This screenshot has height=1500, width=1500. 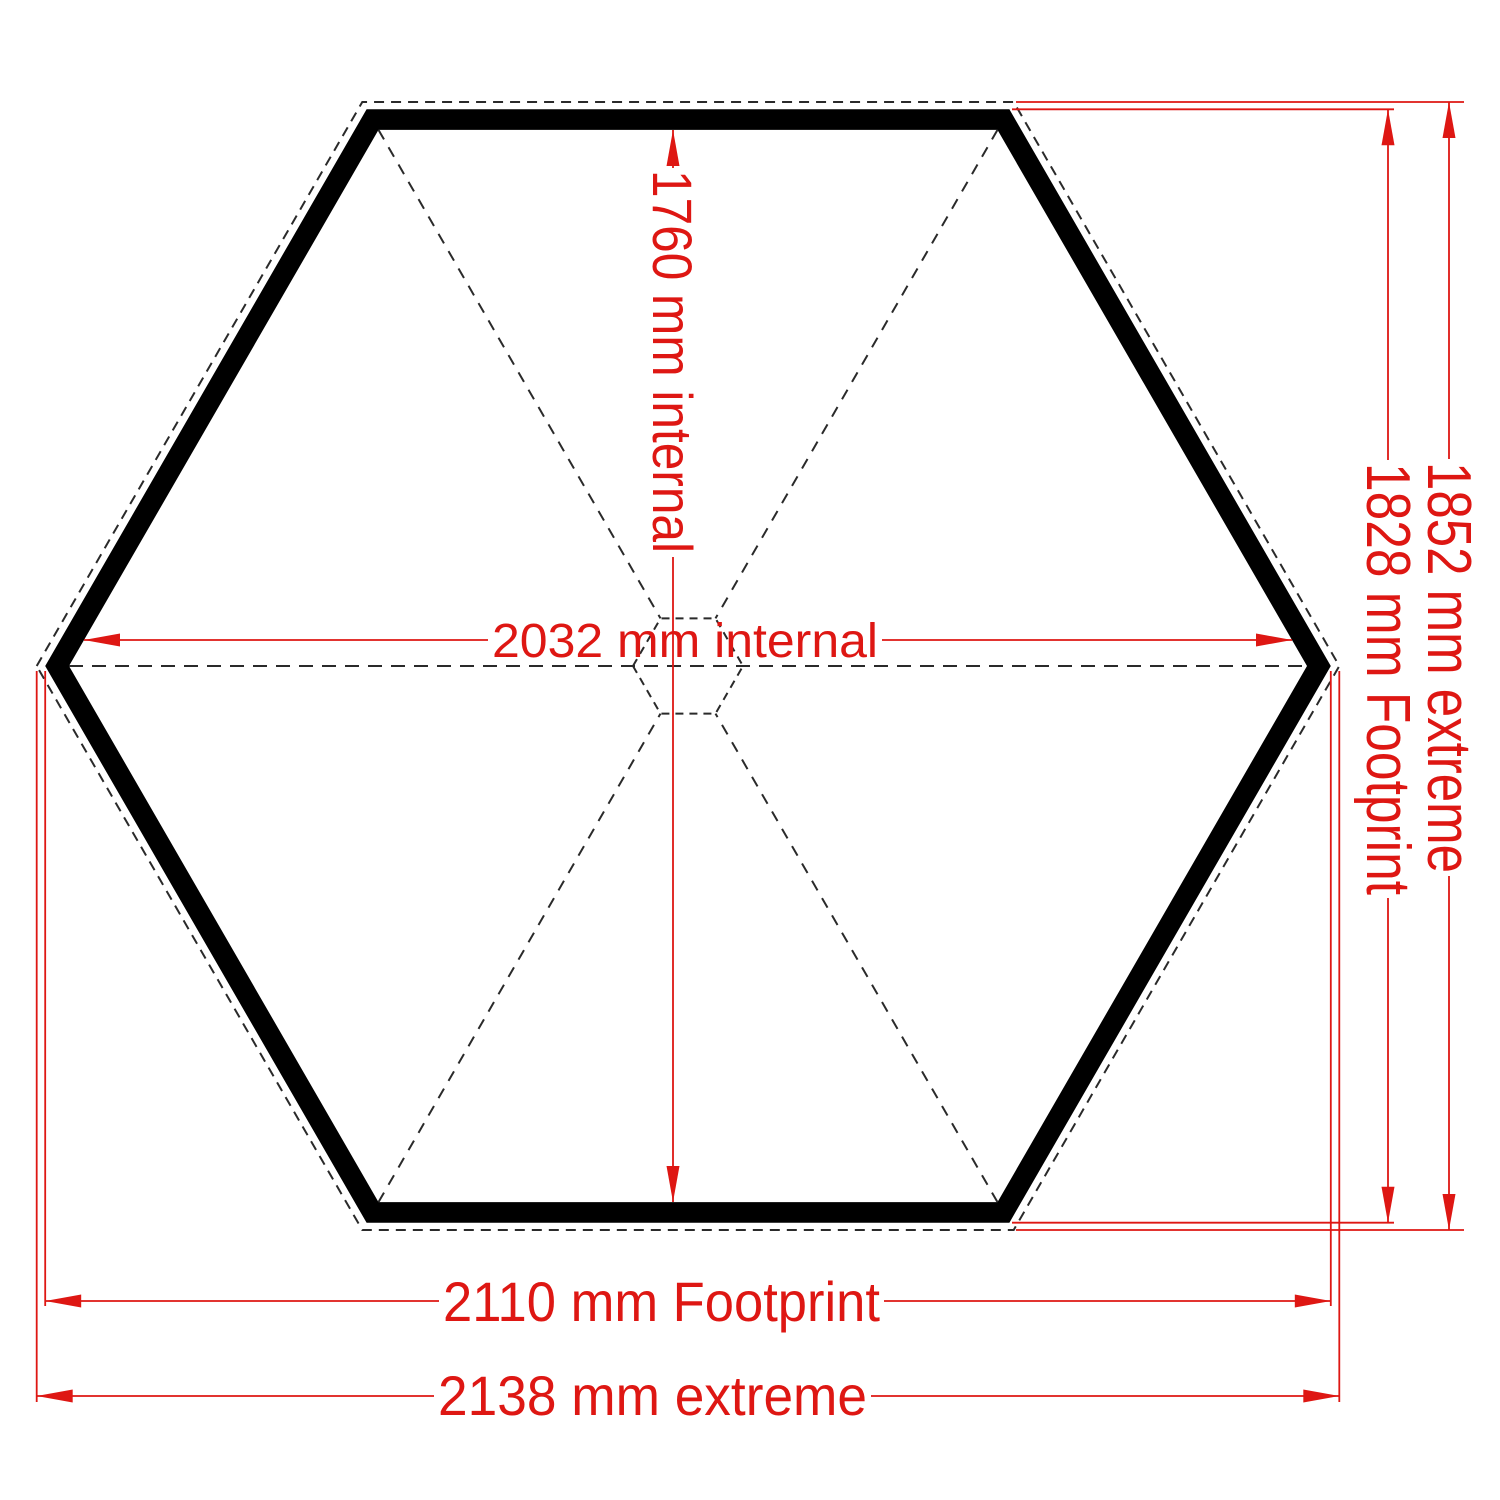 I want to click on ridge-bottom-right, so click(x=856, y=958).